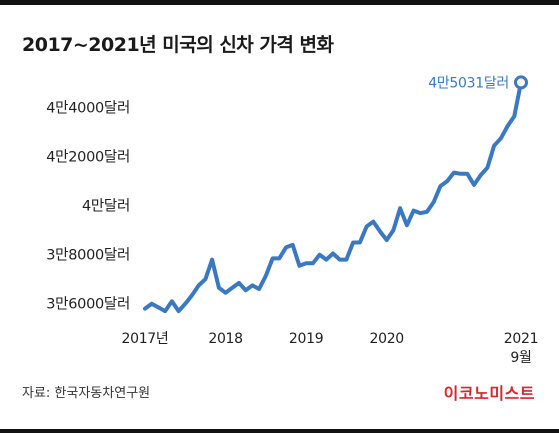 The image size is (559, 433). I want to click on x-tick-label: 2019, so click(306, 339).